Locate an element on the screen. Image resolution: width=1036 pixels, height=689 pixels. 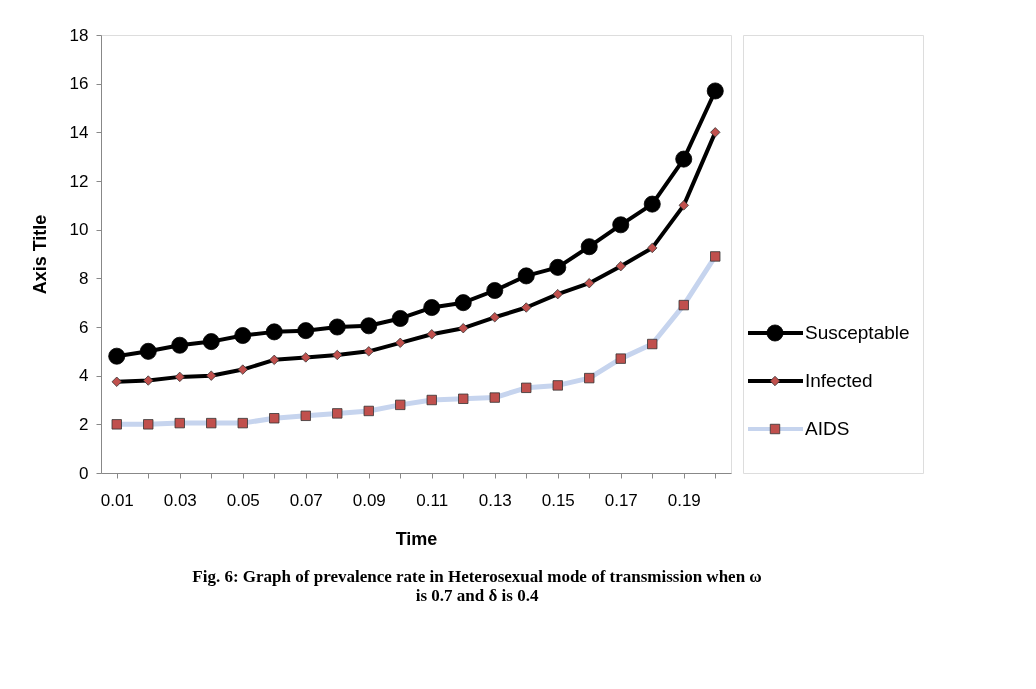
y-tick-label: 6 is located at coordinates (84, 327).